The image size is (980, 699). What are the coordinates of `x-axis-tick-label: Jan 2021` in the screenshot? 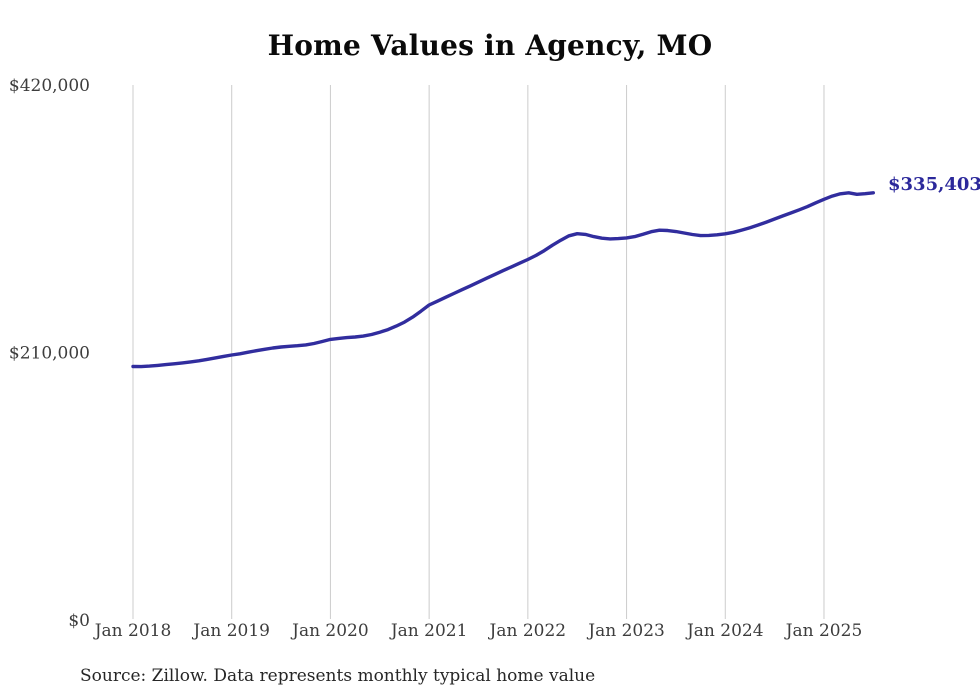 It's located at (428, 631).